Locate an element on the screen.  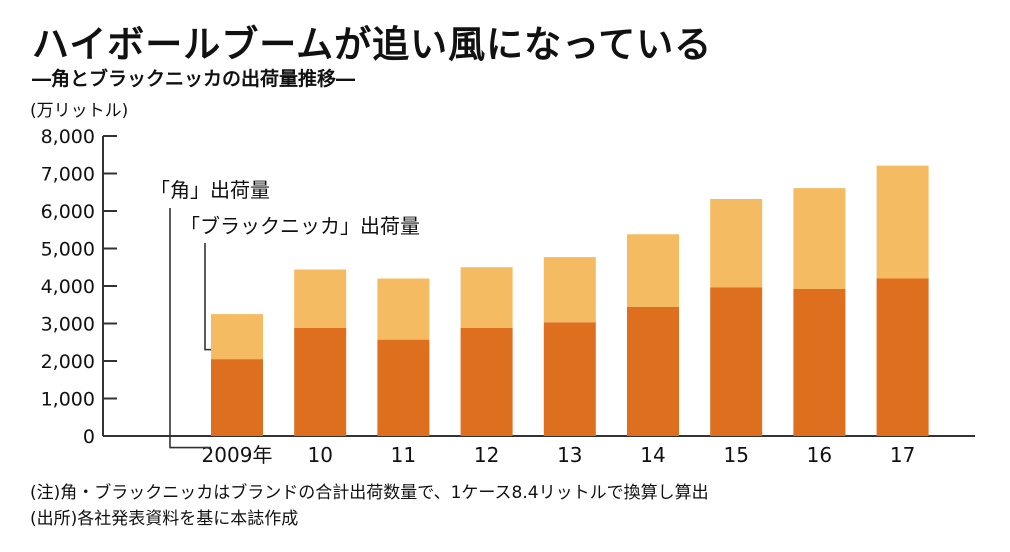
x-tick-label: 15 is located at coordinates (735, 455).